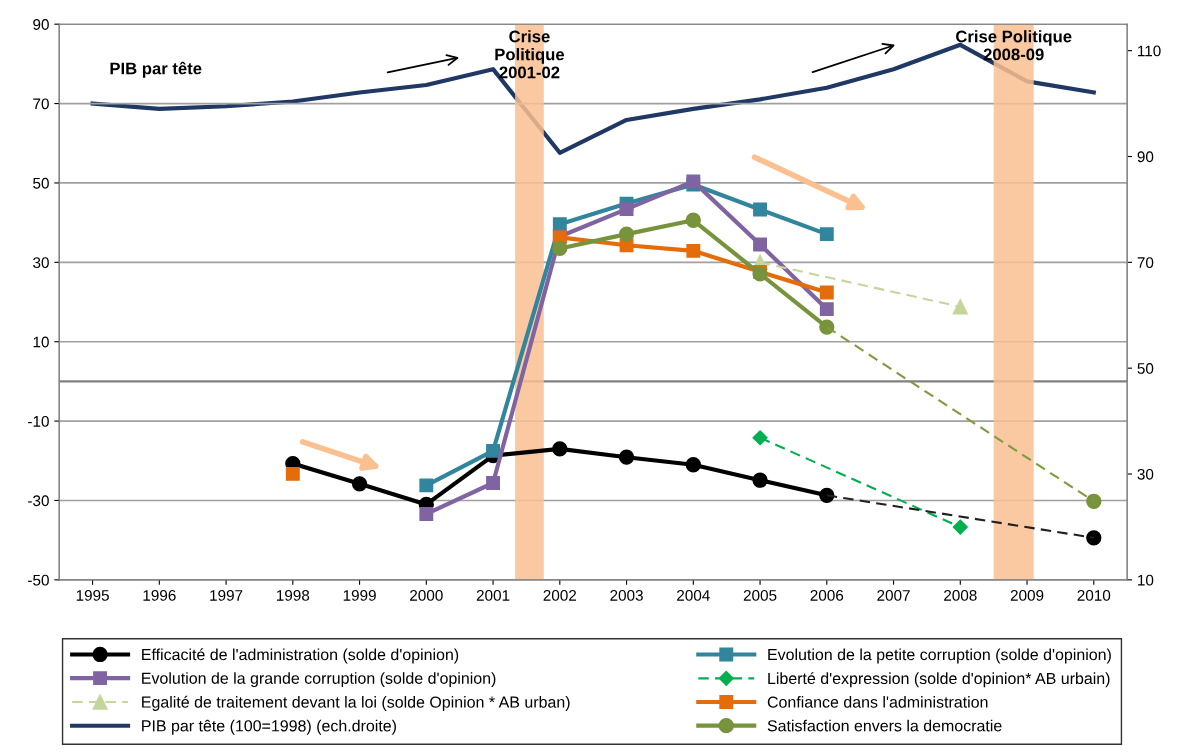 This screenshot has height=756, width=1184. I want to click on y-tick-label: 30, so click(41, 263).